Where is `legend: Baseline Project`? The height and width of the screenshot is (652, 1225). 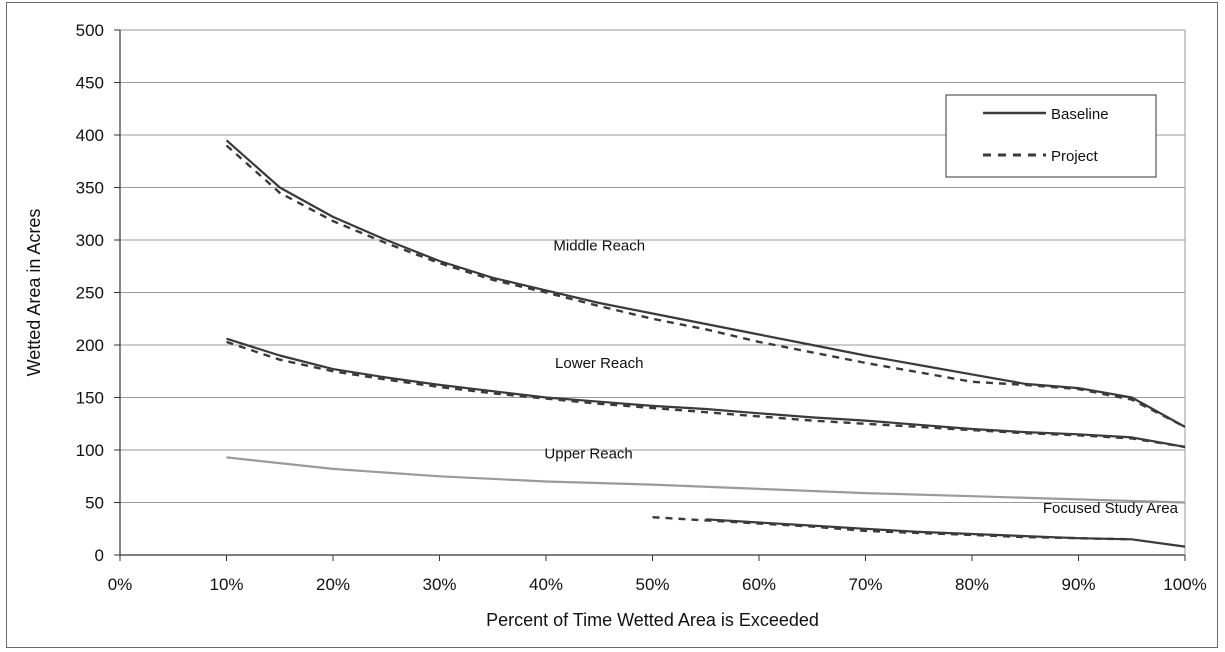
legend: Baseline Project is located at coordinates (1051, 136).